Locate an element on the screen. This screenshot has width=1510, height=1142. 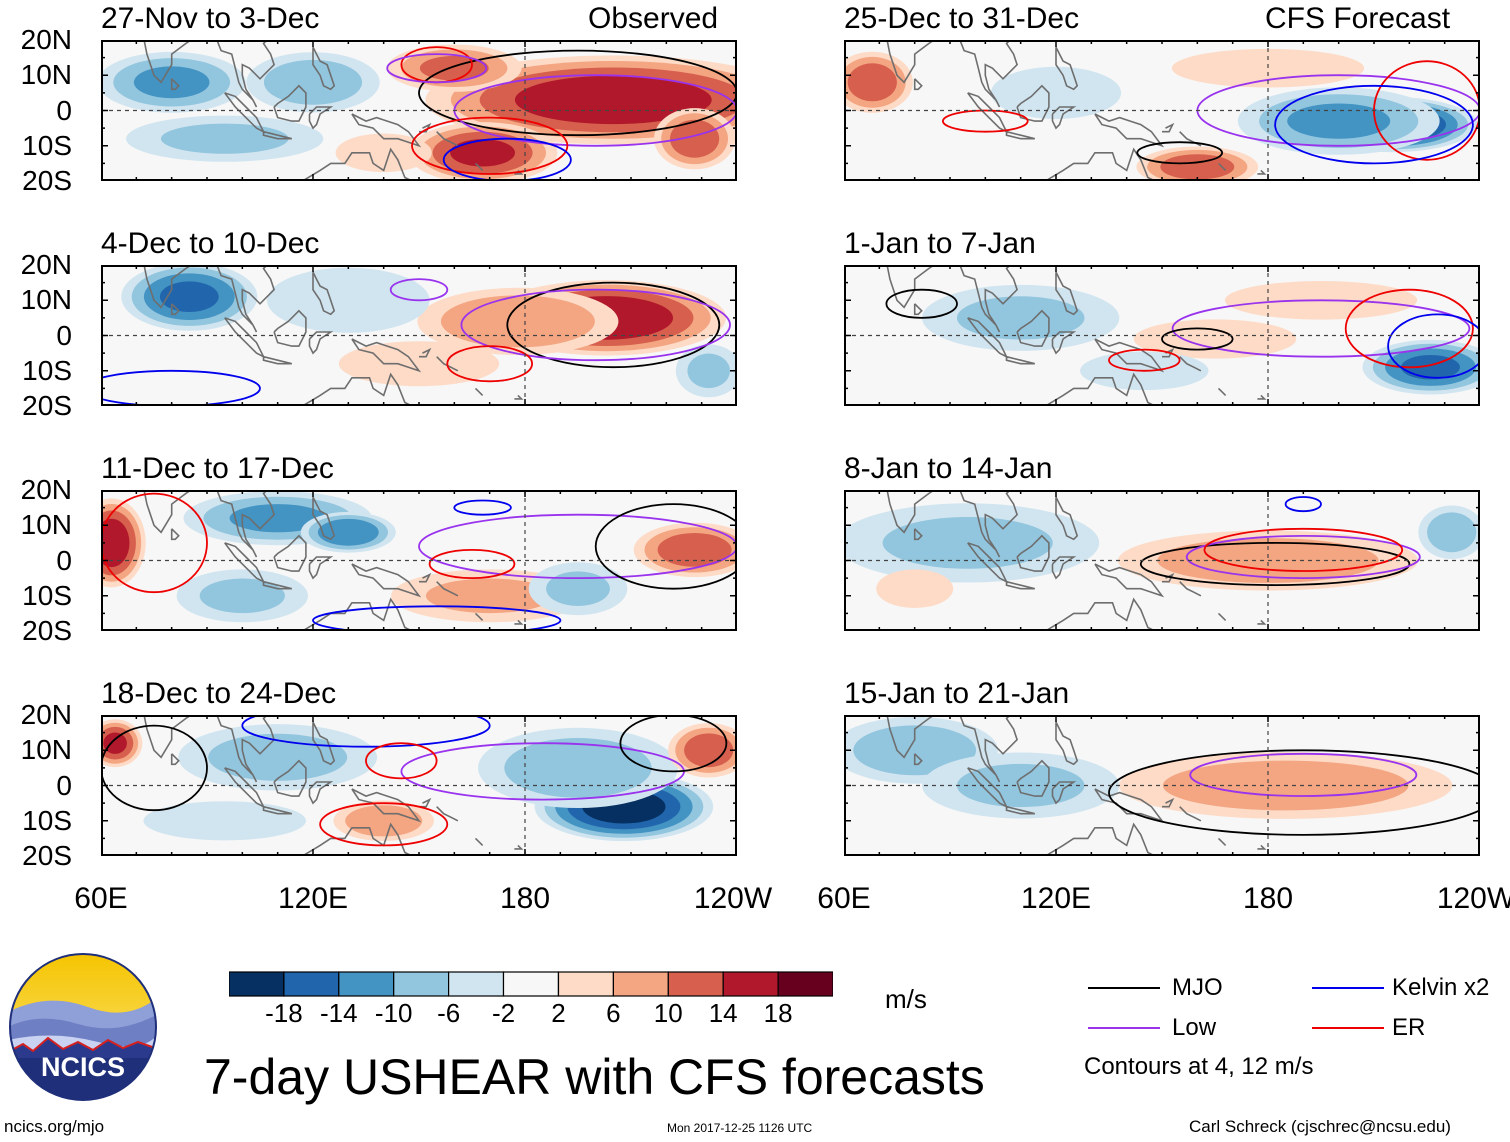
x-tick-60e-right: 60E is located at coordinates (844, 898).